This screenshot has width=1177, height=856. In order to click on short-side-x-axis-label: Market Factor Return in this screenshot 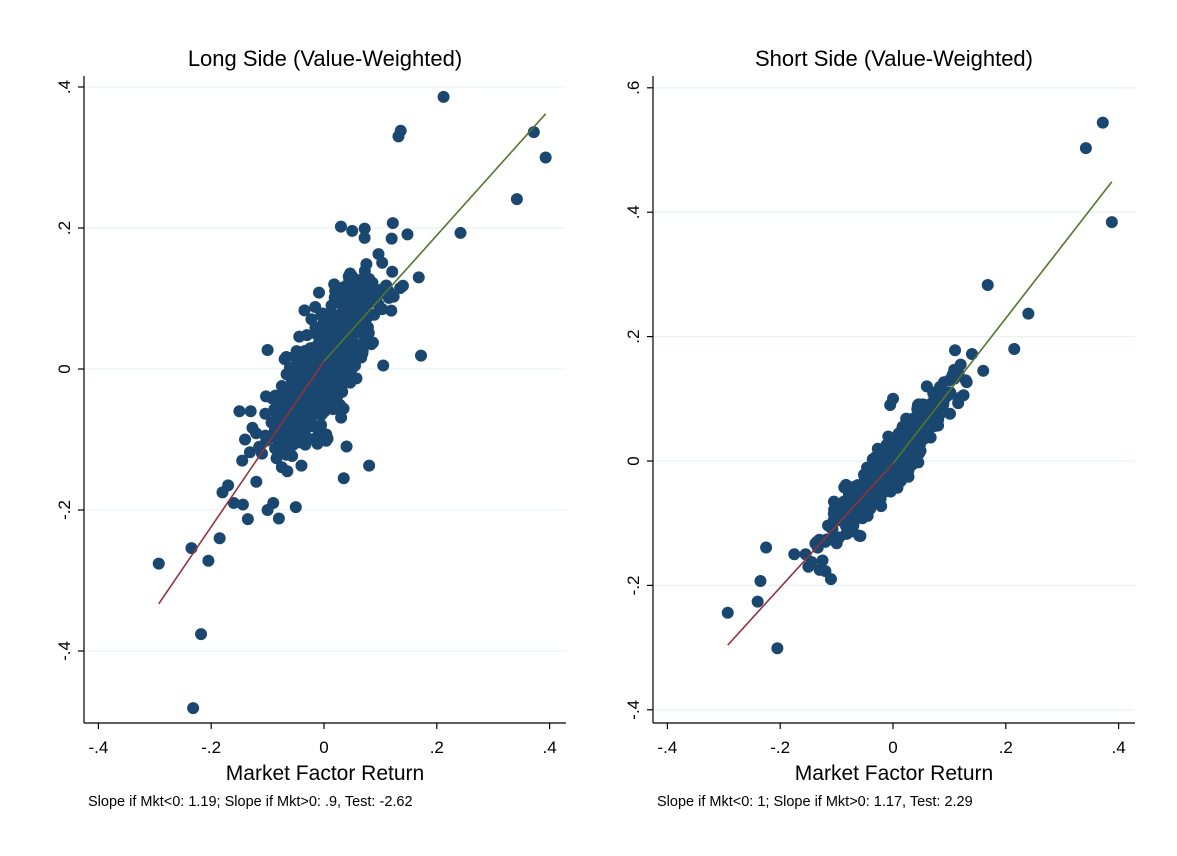, I will do `click(894, 773)`.